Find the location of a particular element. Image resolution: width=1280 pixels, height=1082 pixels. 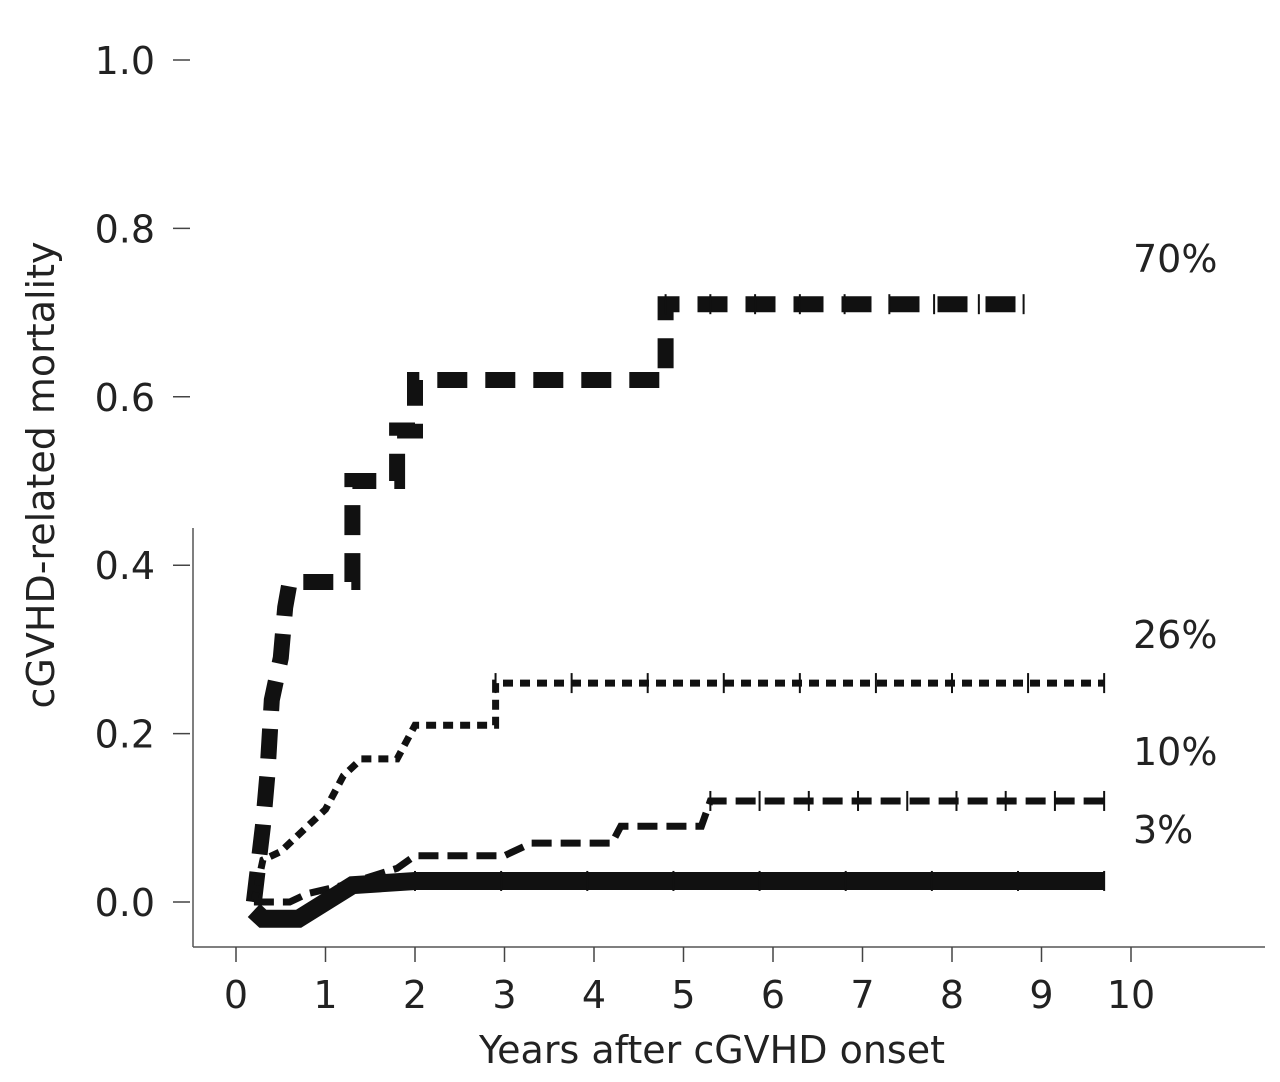

x-tick-label: 5 is located at coordinates (683, 995).